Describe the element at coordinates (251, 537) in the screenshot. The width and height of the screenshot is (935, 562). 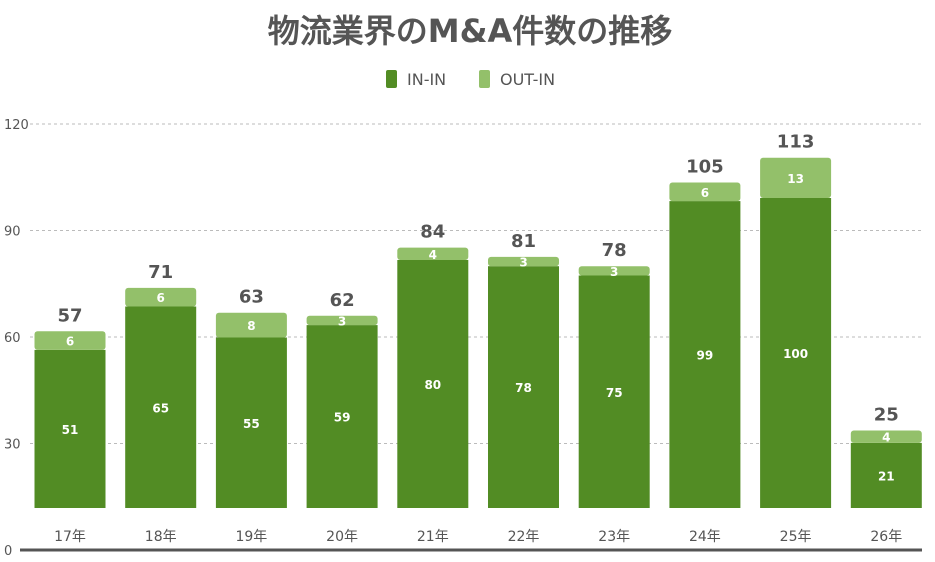
I see `x-tick-label: 19年` at that location.